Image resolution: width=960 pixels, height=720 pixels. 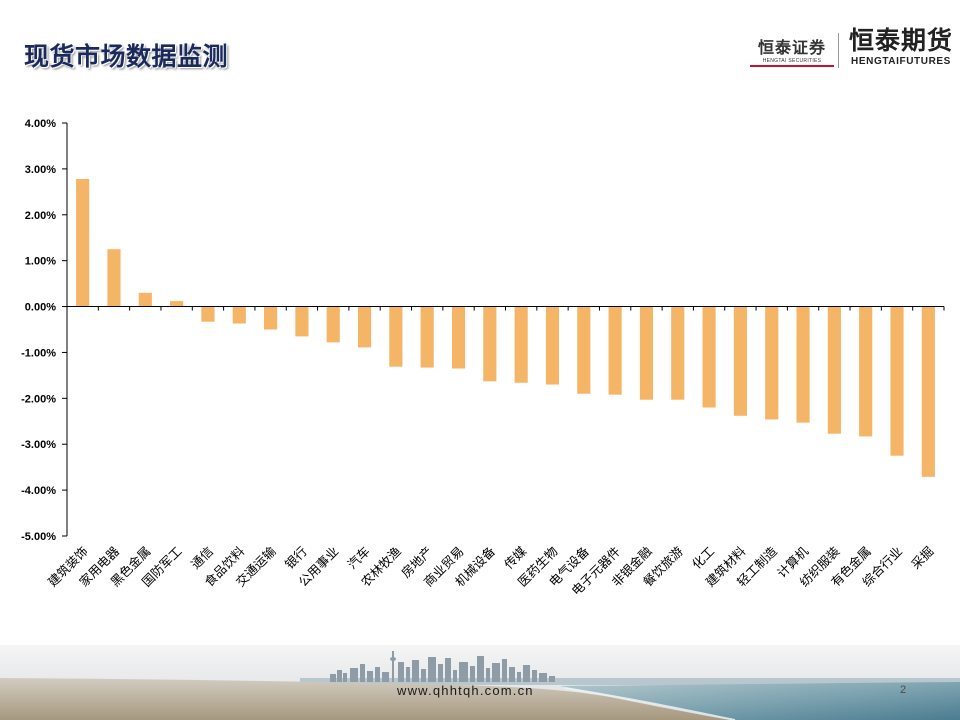 What do you see at coordinates (38, 353) in the screenshot?
I see `y-tick-label: -1.00%` at bounding box center [38, 353].